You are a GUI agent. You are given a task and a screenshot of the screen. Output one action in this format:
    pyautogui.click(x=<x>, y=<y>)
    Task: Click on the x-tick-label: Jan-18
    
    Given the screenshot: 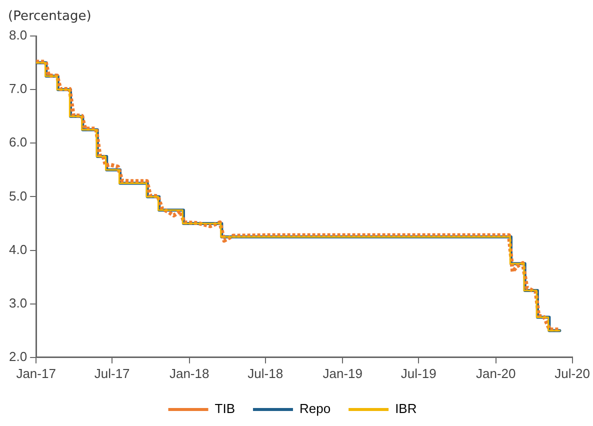 What is the action you would take?
    pyautogui.click(x=189, y=373)
    